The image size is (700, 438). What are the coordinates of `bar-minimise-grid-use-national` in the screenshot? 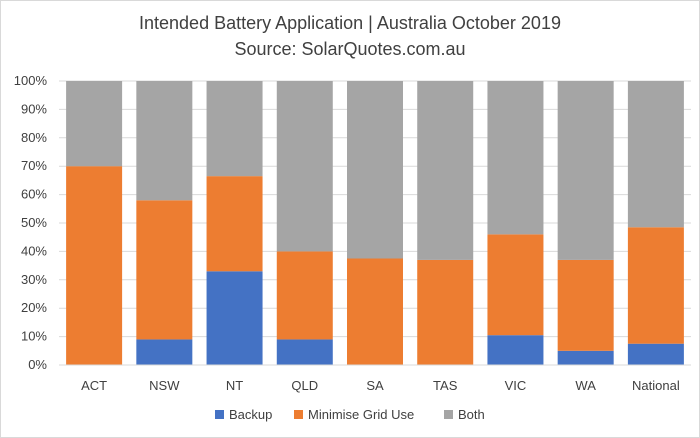 It's located at (655, 285).